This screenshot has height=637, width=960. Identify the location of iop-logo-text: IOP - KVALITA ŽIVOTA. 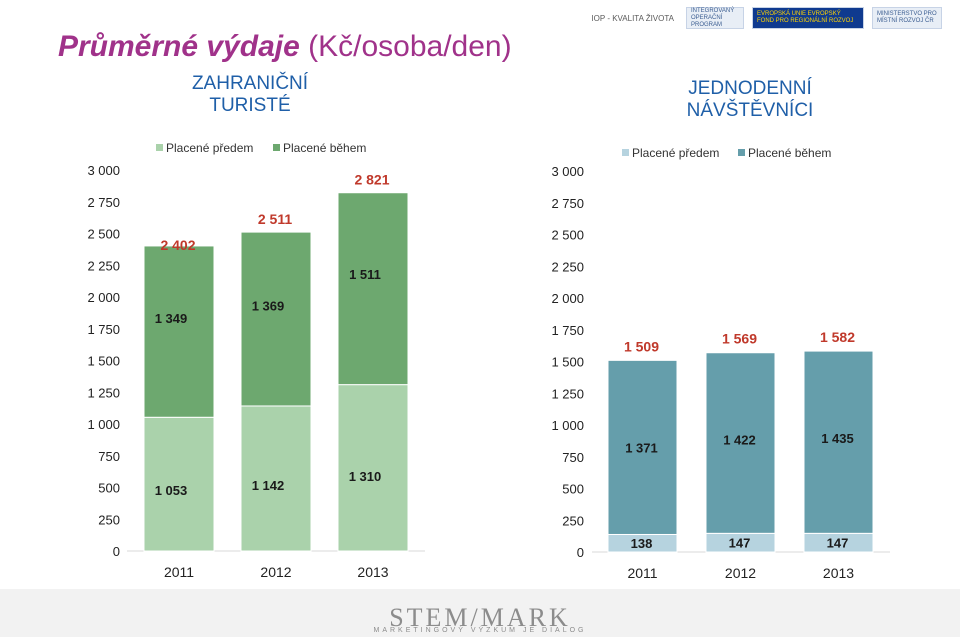
(632, 18).